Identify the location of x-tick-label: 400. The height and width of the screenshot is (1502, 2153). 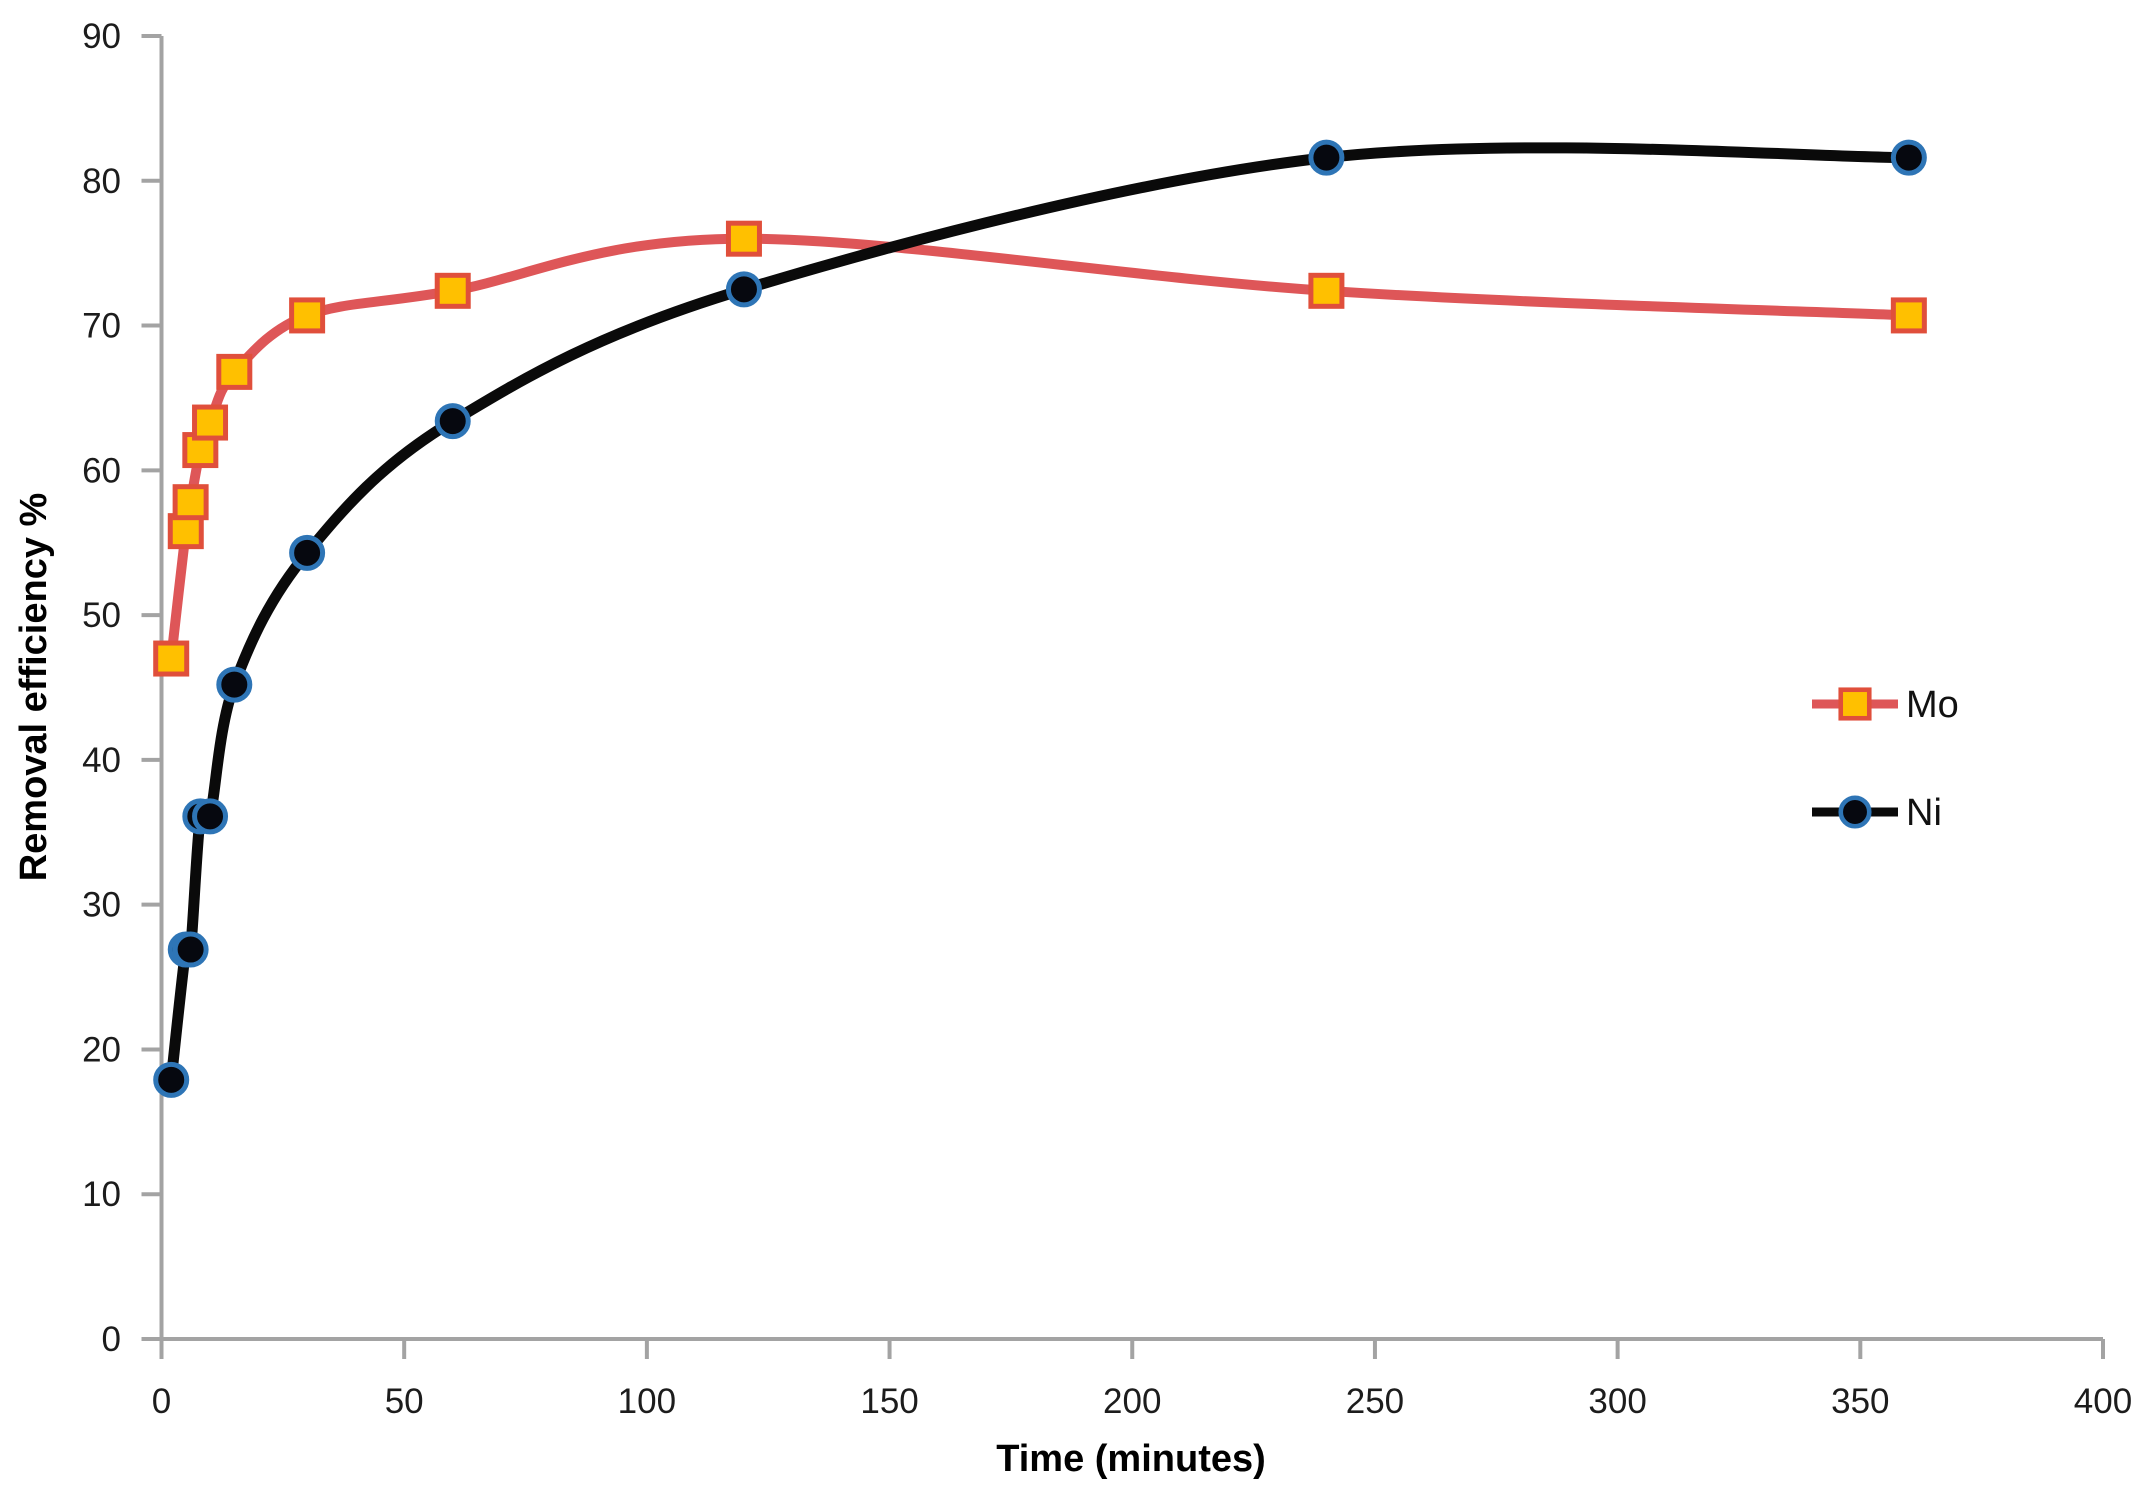
(2103, 1401).